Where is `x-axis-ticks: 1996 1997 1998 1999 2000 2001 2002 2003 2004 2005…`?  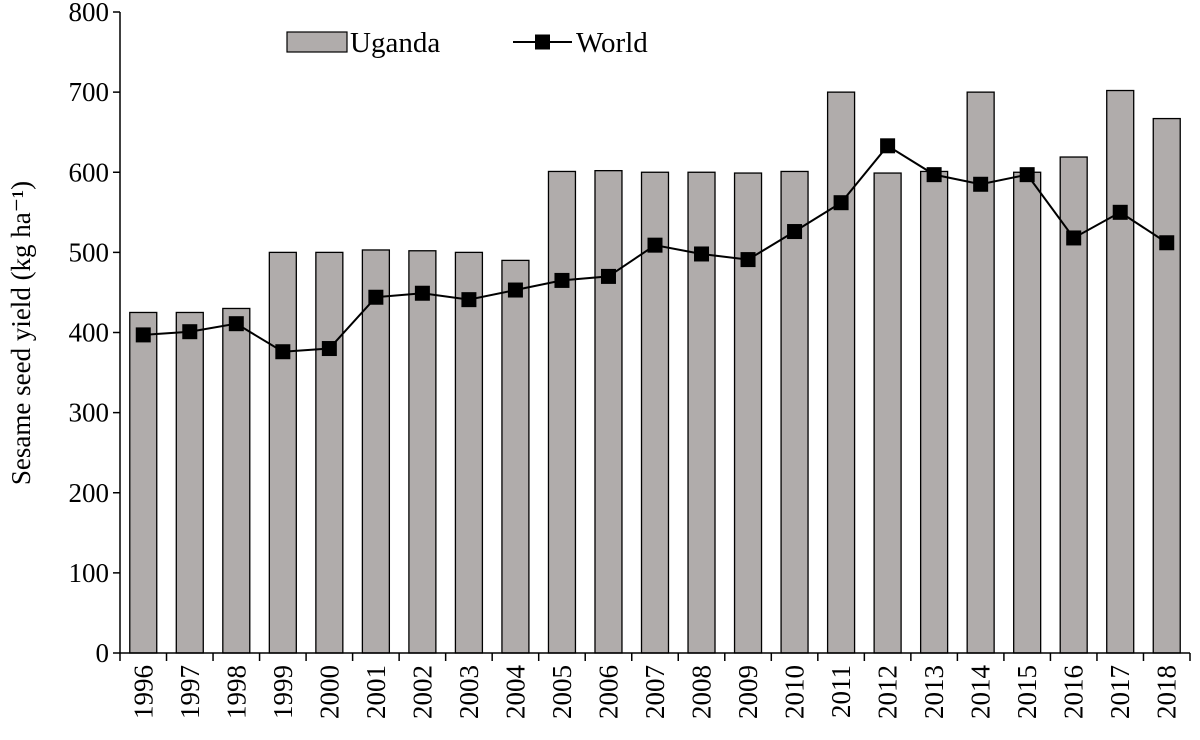
x-axis-ticks: 1996 1997 1998 1999 2000 2001 2002 2003 2004 2005… is located at coordinates (655, 686).